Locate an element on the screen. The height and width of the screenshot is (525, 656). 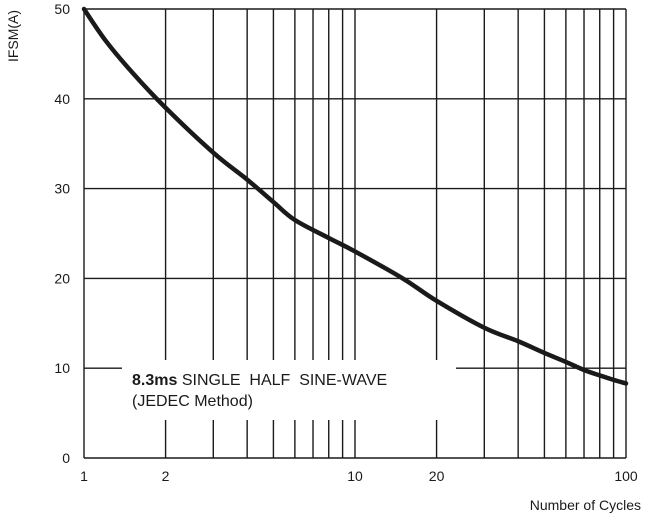
y-tick-label: 20 is located at coordinates (62, 278).